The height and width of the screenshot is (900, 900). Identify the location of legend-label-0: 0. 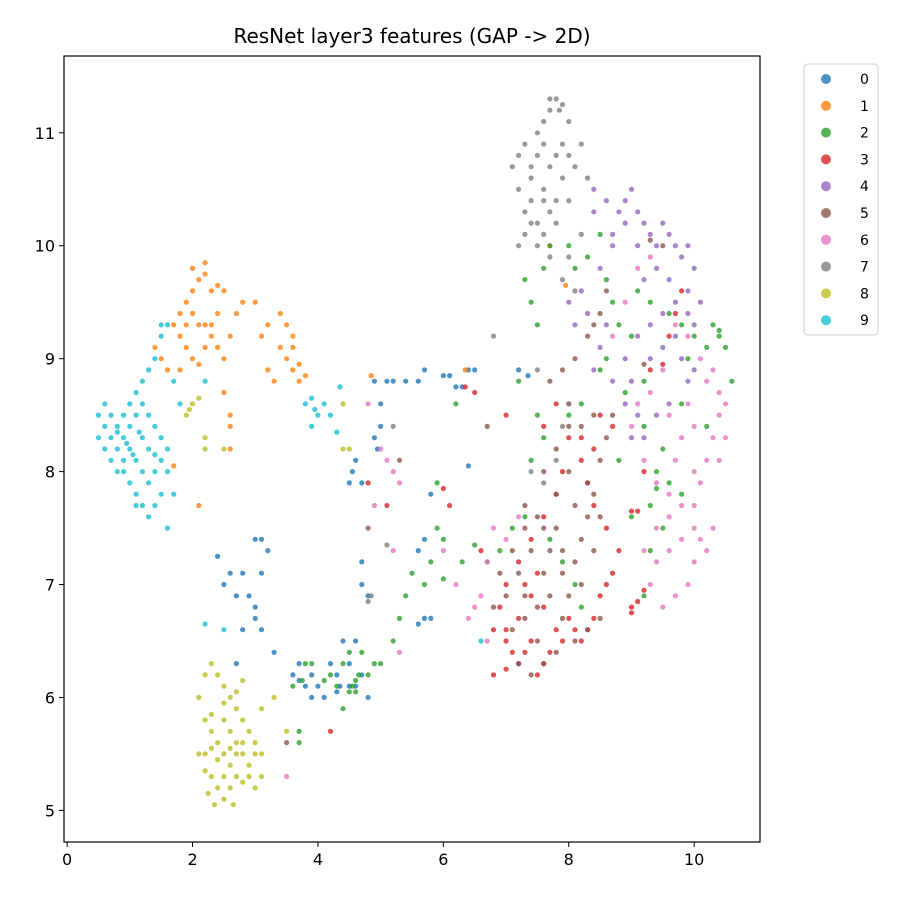
(864, 80).